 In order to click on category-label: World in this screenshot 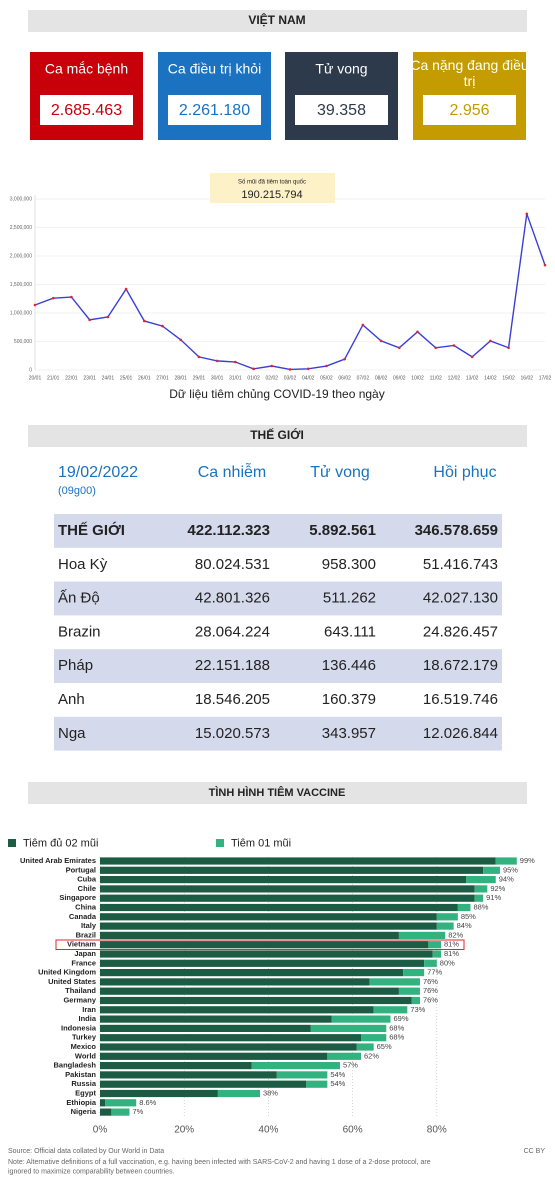, I will do `click(86, 1055)`.